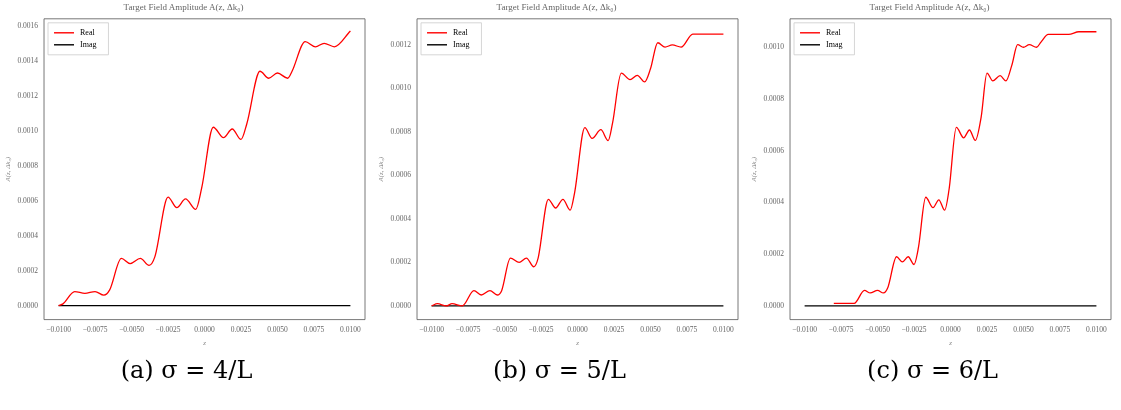 This screenshot has height=410, width=1121. What do you see at coordinates (932, 370) in the screenshot?
I see `text: (c) σ = 6/L` at bounding box center [932, 370].